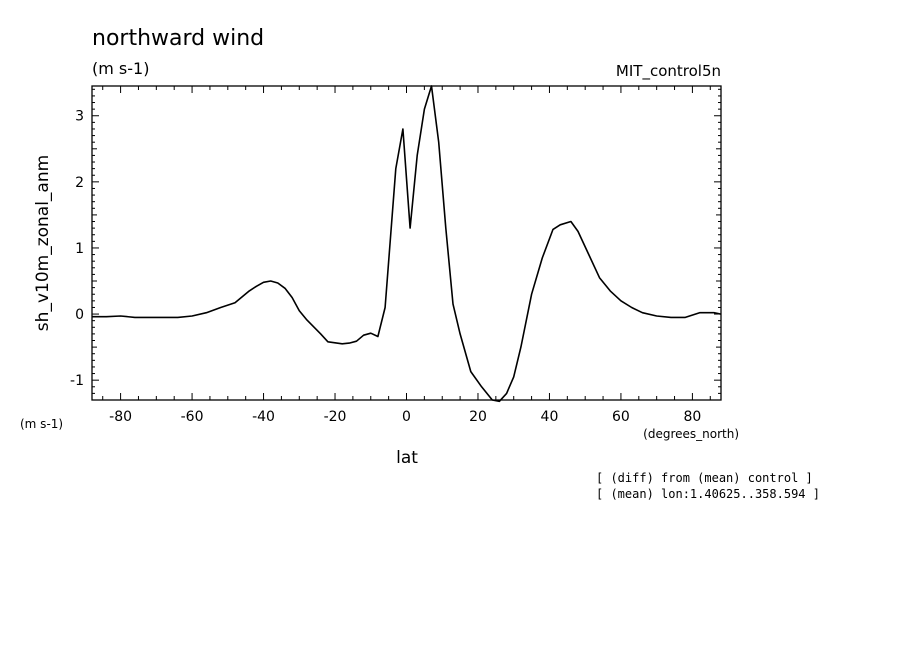 The image size is (904, 654). What do you see at coordinates (668, 71) in the screenshot?
I see `run-label: MIT_control5n` at bounding box center [668, 71].